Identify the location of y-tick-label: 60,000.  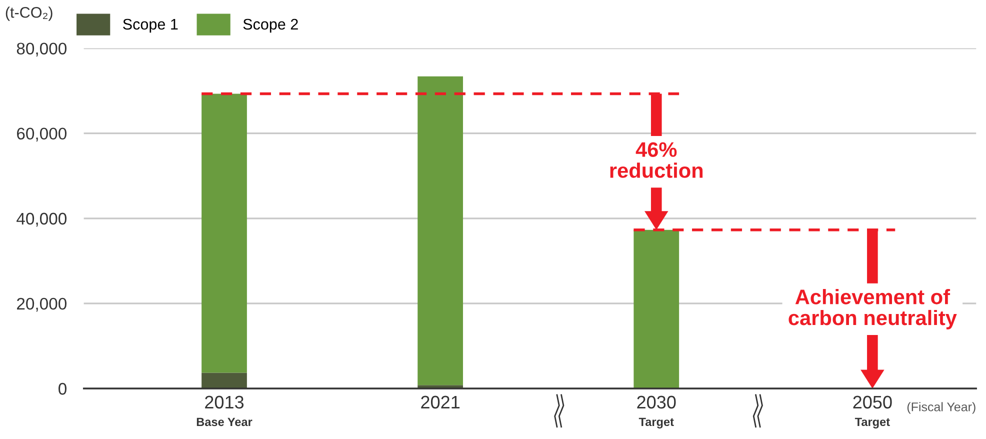
(41, 135).